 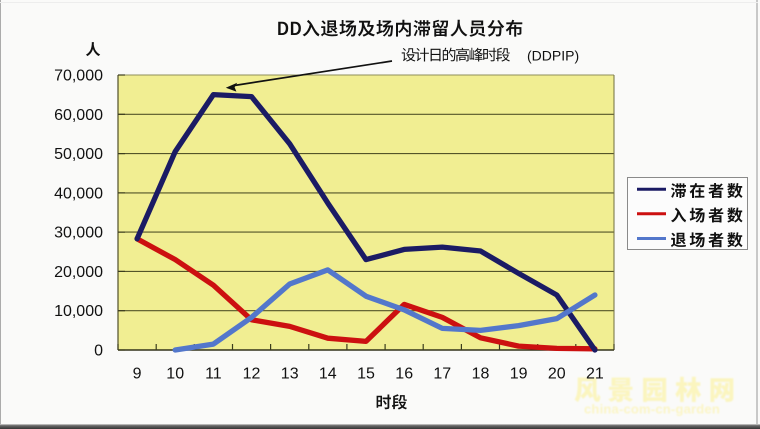 What do you see at coordinates (519, 374) in the screenshot?
I see `svg-text: 19` at bounding box center [519, 374].